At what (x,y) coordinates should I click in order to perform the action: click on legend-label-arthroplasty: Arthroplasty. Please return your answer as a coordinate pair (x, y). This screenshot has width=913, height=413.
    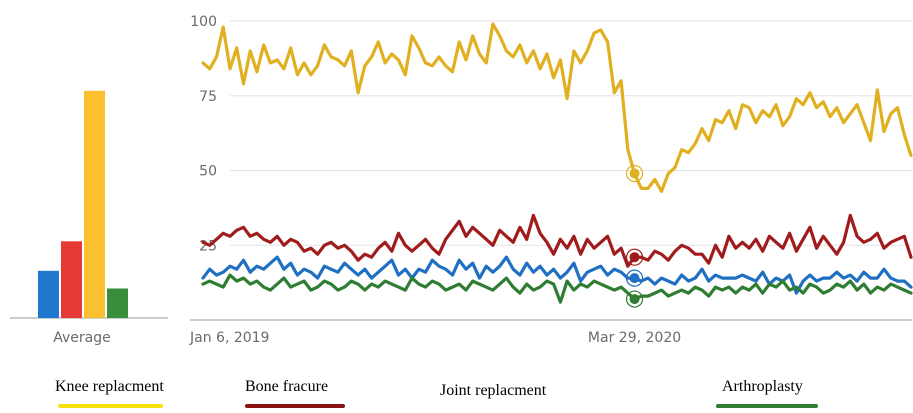
    Looking at the image, I should click on (762, 386).